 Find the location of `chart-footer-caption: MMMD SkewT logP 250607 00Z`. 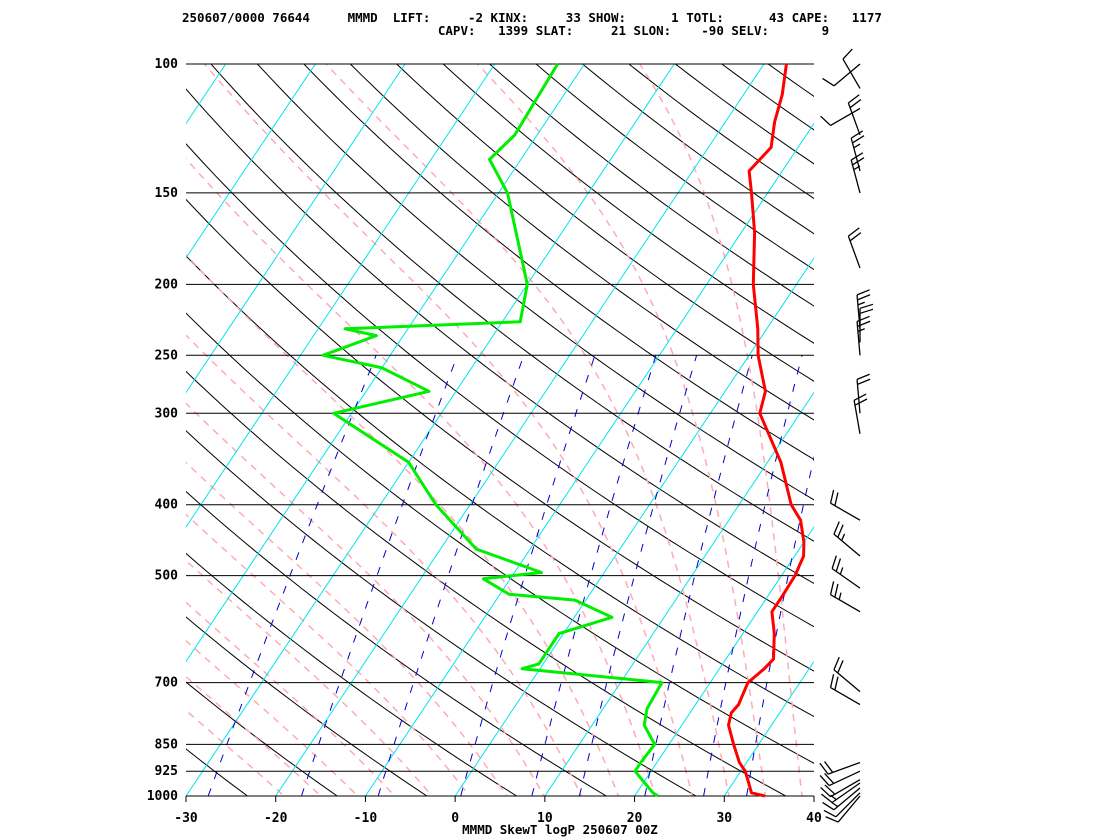

chart-footer-caption: MMMD SkewT logP 250607 00Z is located at coordinates (560, 829).